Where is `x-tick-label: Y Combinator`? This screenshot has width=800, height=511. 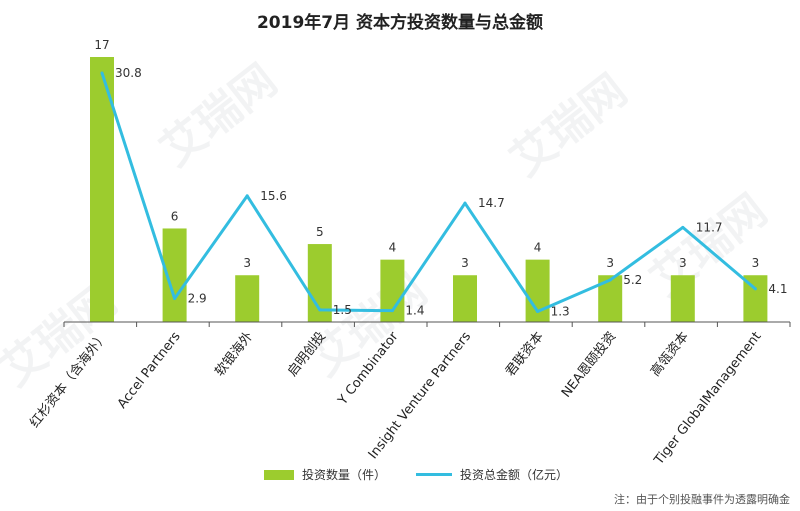 x-tick-label: Y Combinator is located at coordinates (368, 369).